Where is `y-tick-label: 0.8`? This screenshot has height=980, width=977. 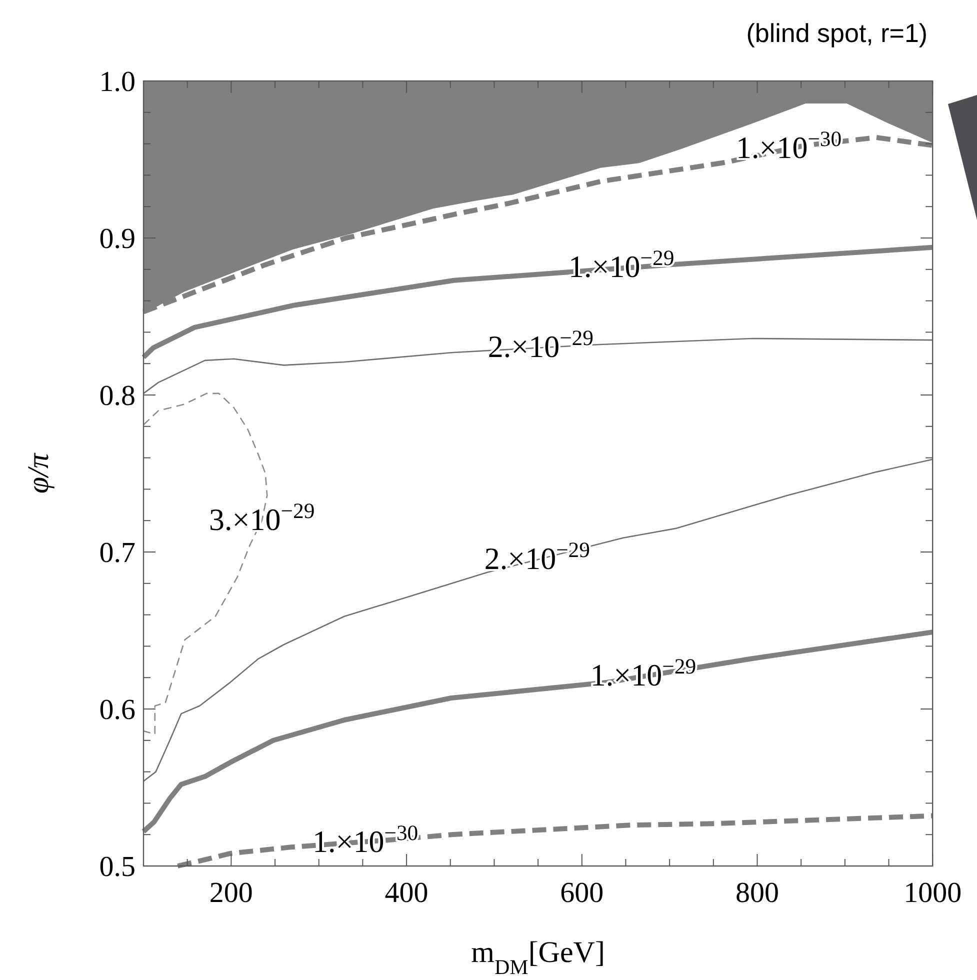 y-tick-label: 0.8 is located at coordinates (117, 396).